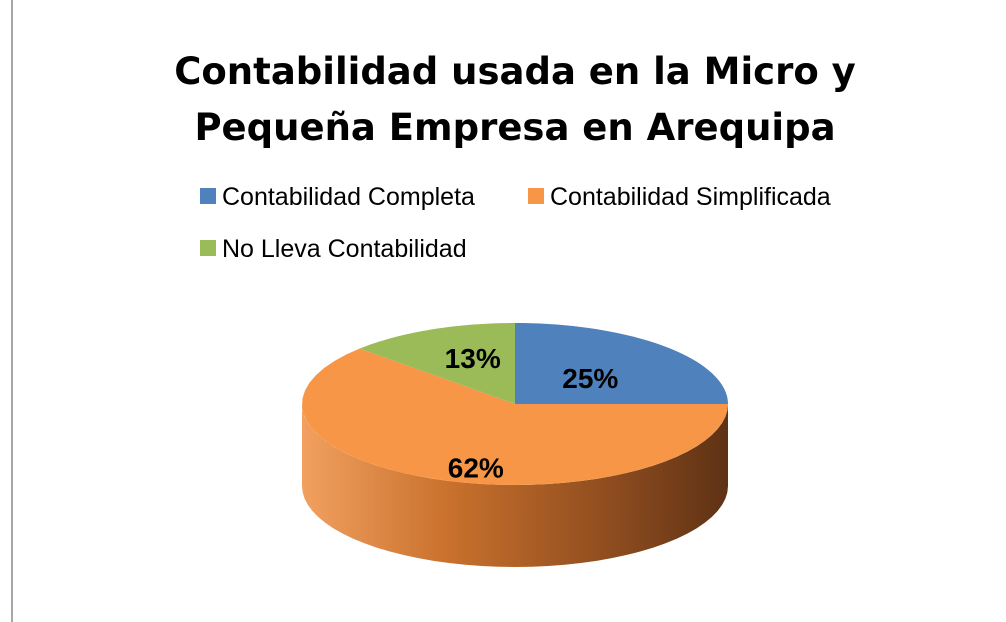 The height and width of the screenshot is (622, 1006). Describe the element at coordinates (515, 71) in the screenshot. I see `chart-title: Contabilidad usada en la Micro y` at that location.